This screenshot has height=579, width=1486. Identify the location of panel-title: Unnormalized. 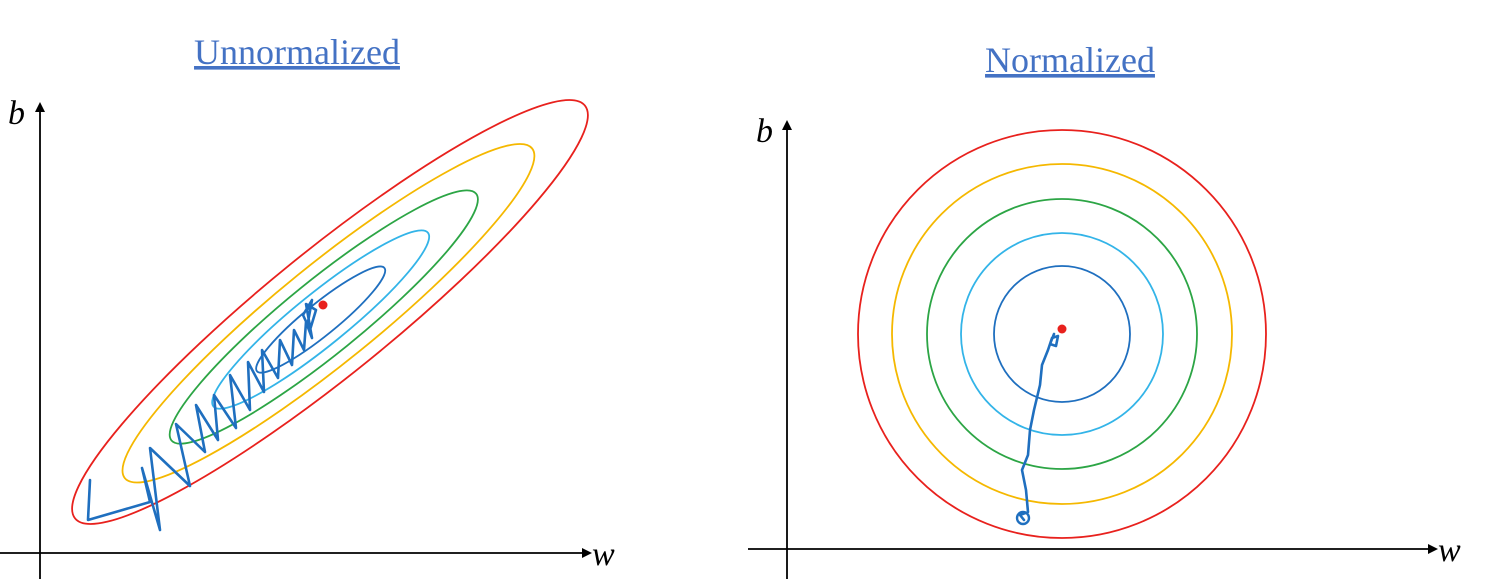
(297, 52).